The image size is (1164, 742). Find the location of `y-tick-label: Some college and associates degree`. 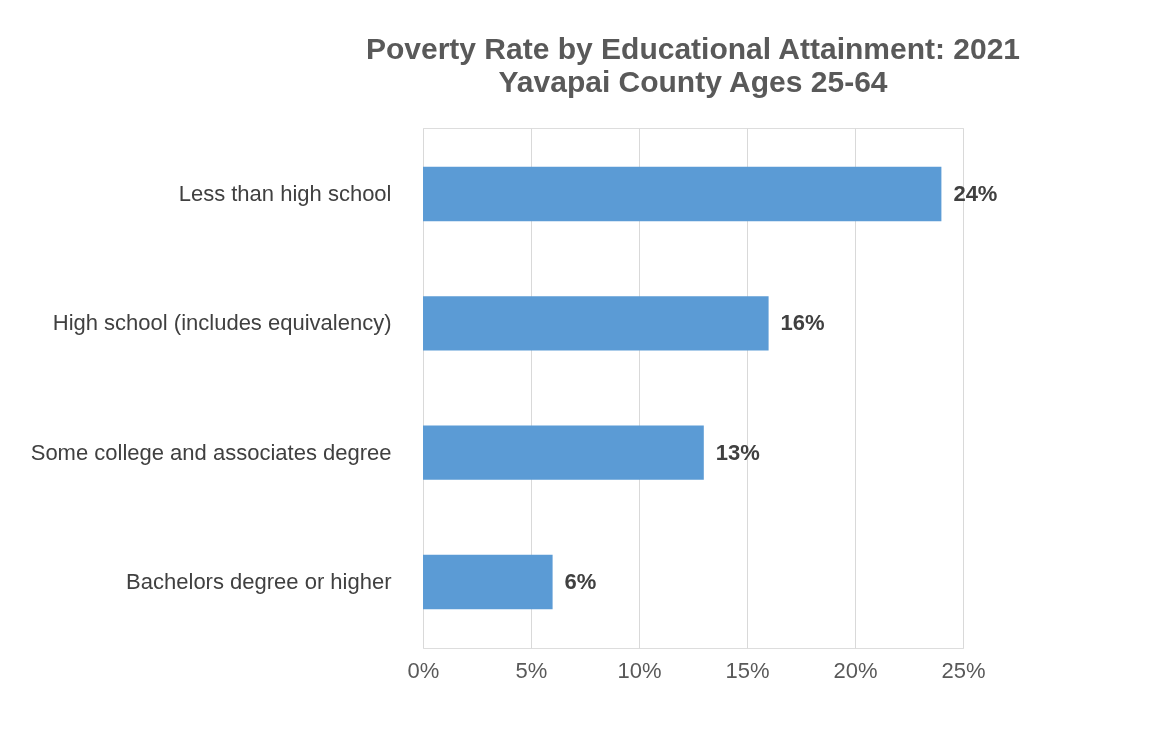

y-tick-label: Some college and associates degree is located at coordinates (211, 452).